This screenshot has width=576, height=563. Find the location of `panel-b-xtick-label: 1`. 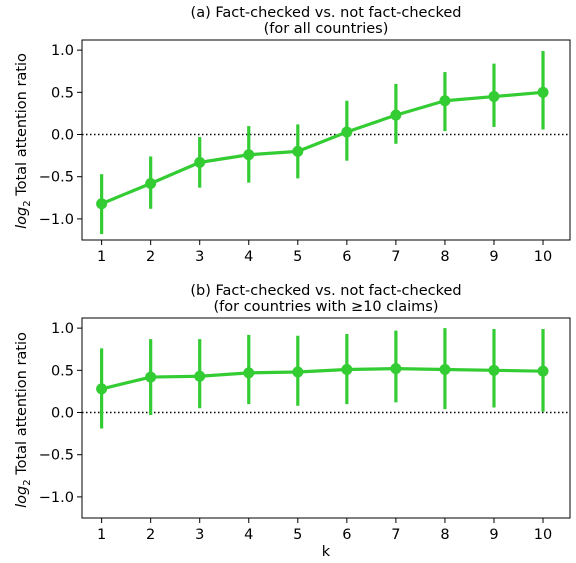

panel-b-xtick-label: 1 is located at coordinates (101, 535).